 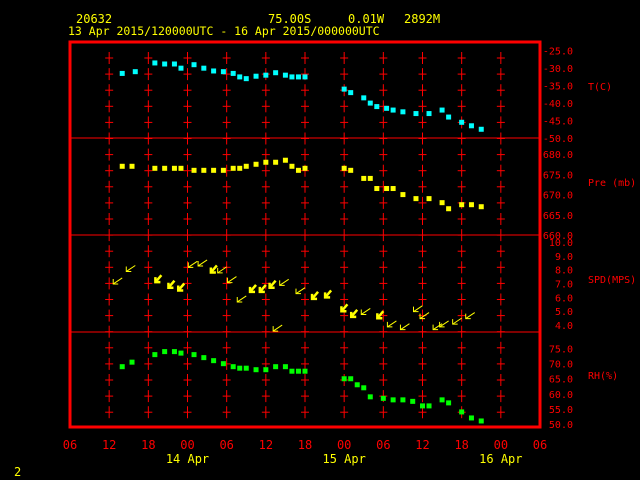 What do you see at coordinates (305, 445) in the screenshot?
I see `time-tick-label: 18` at bounding box center [305, 445].